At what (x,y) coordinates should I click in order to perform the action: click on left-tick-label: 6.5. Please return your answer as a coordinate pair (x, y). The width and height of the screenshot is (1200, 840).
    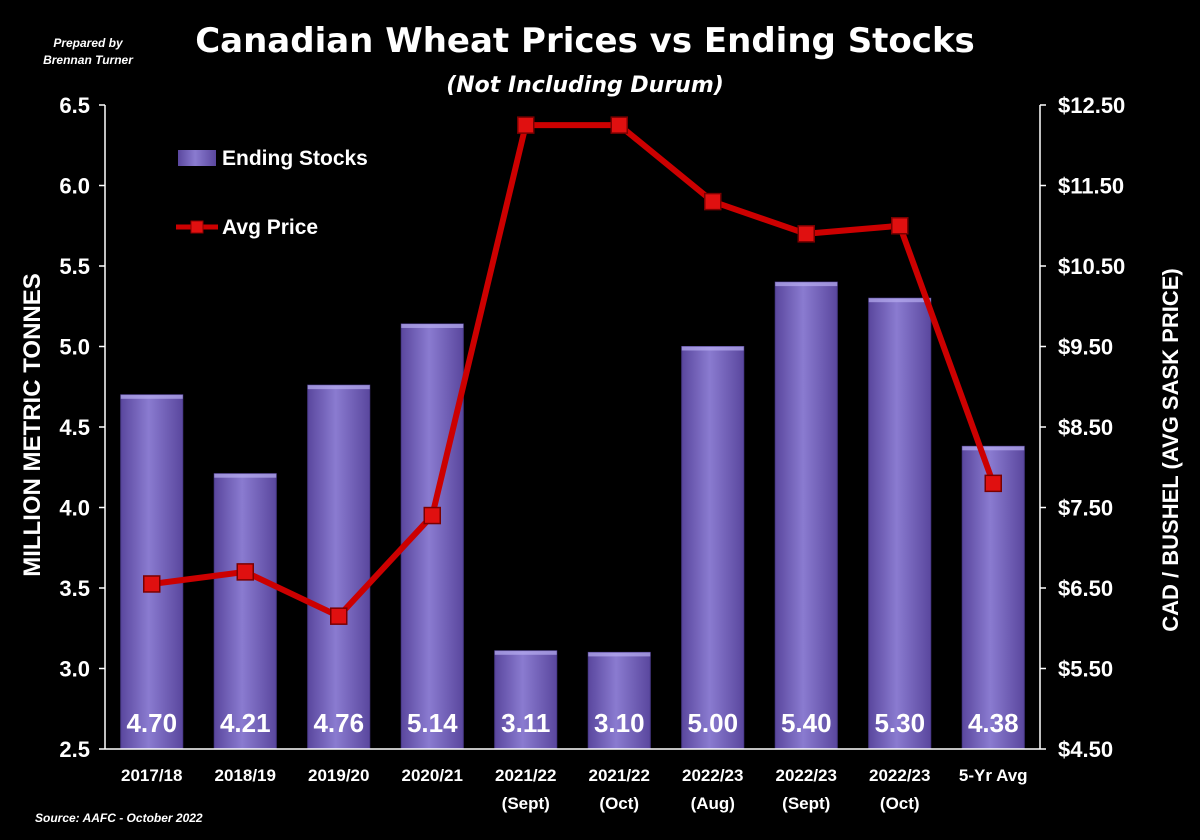
    Looking at the image, I should click on (74, 105).